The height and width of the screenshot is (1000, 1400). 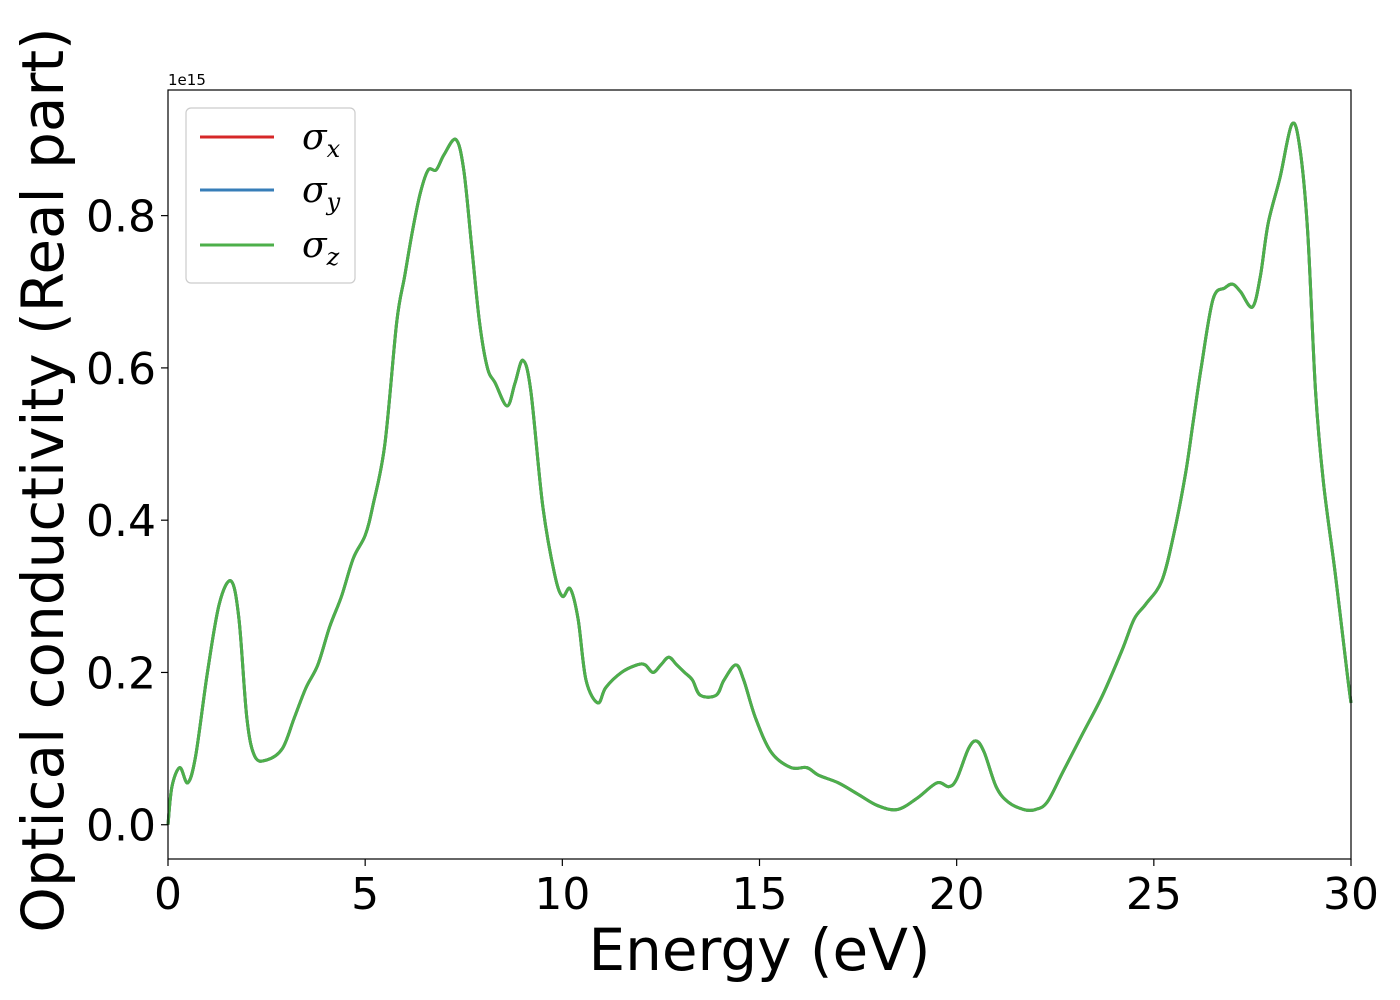 I want to click on x-tick-label: 15, so click(x=760, y=894).